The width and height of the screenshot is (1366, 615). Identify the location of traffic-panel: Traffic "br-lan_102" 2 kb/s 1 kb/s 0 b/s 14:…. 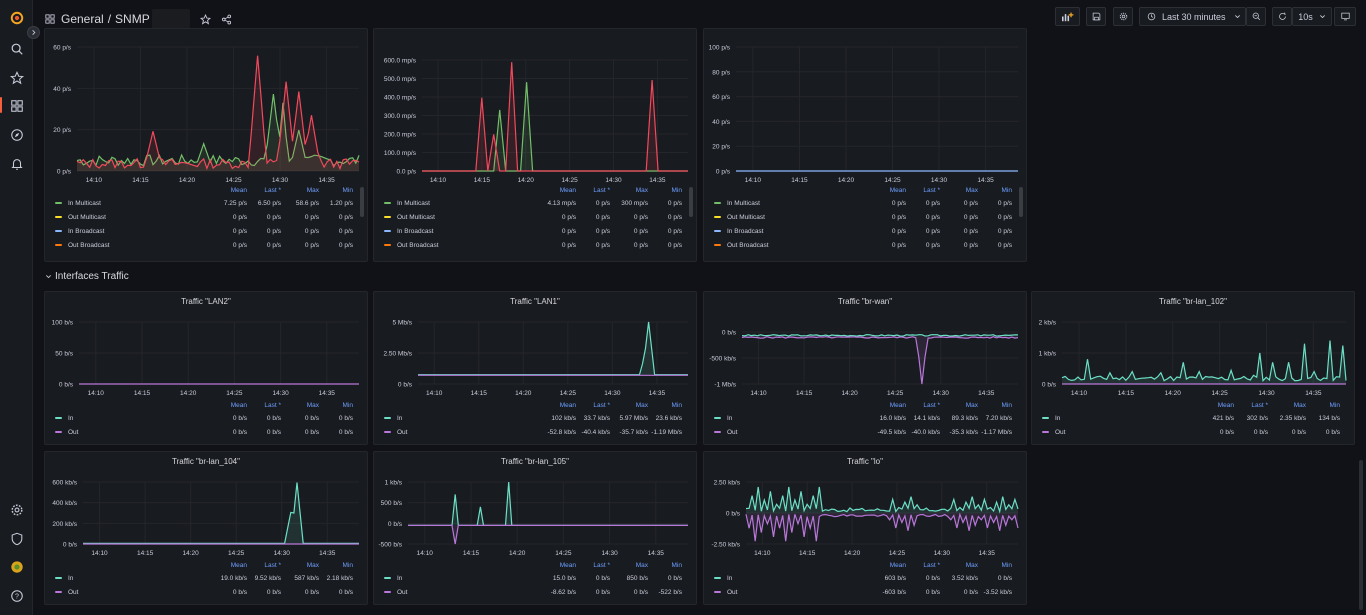
(1193, 368).